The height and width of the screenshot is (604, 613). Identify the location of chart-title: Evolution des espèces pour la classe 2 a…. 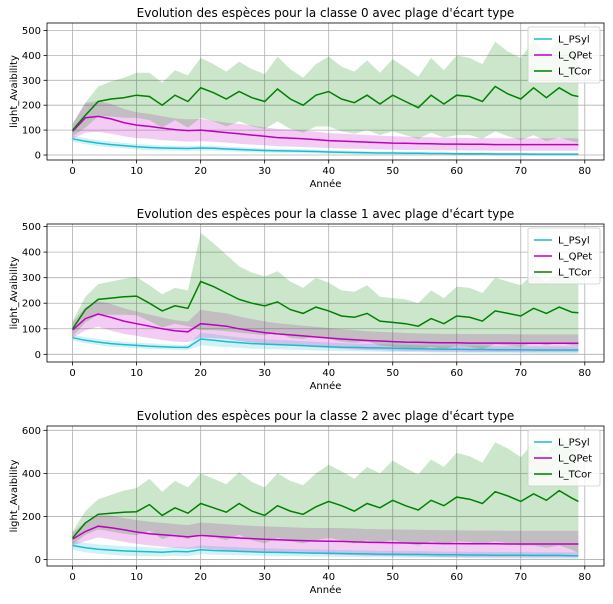
(326, 416).